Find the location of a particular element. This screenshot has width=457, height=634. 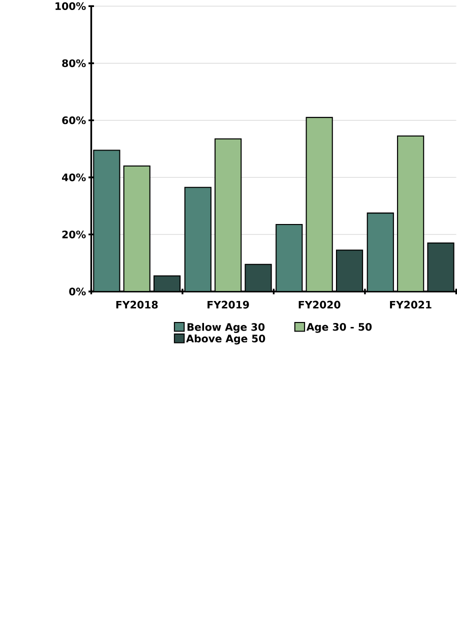

x-tick-label: FY2021 is located at coordinates (411, 304).